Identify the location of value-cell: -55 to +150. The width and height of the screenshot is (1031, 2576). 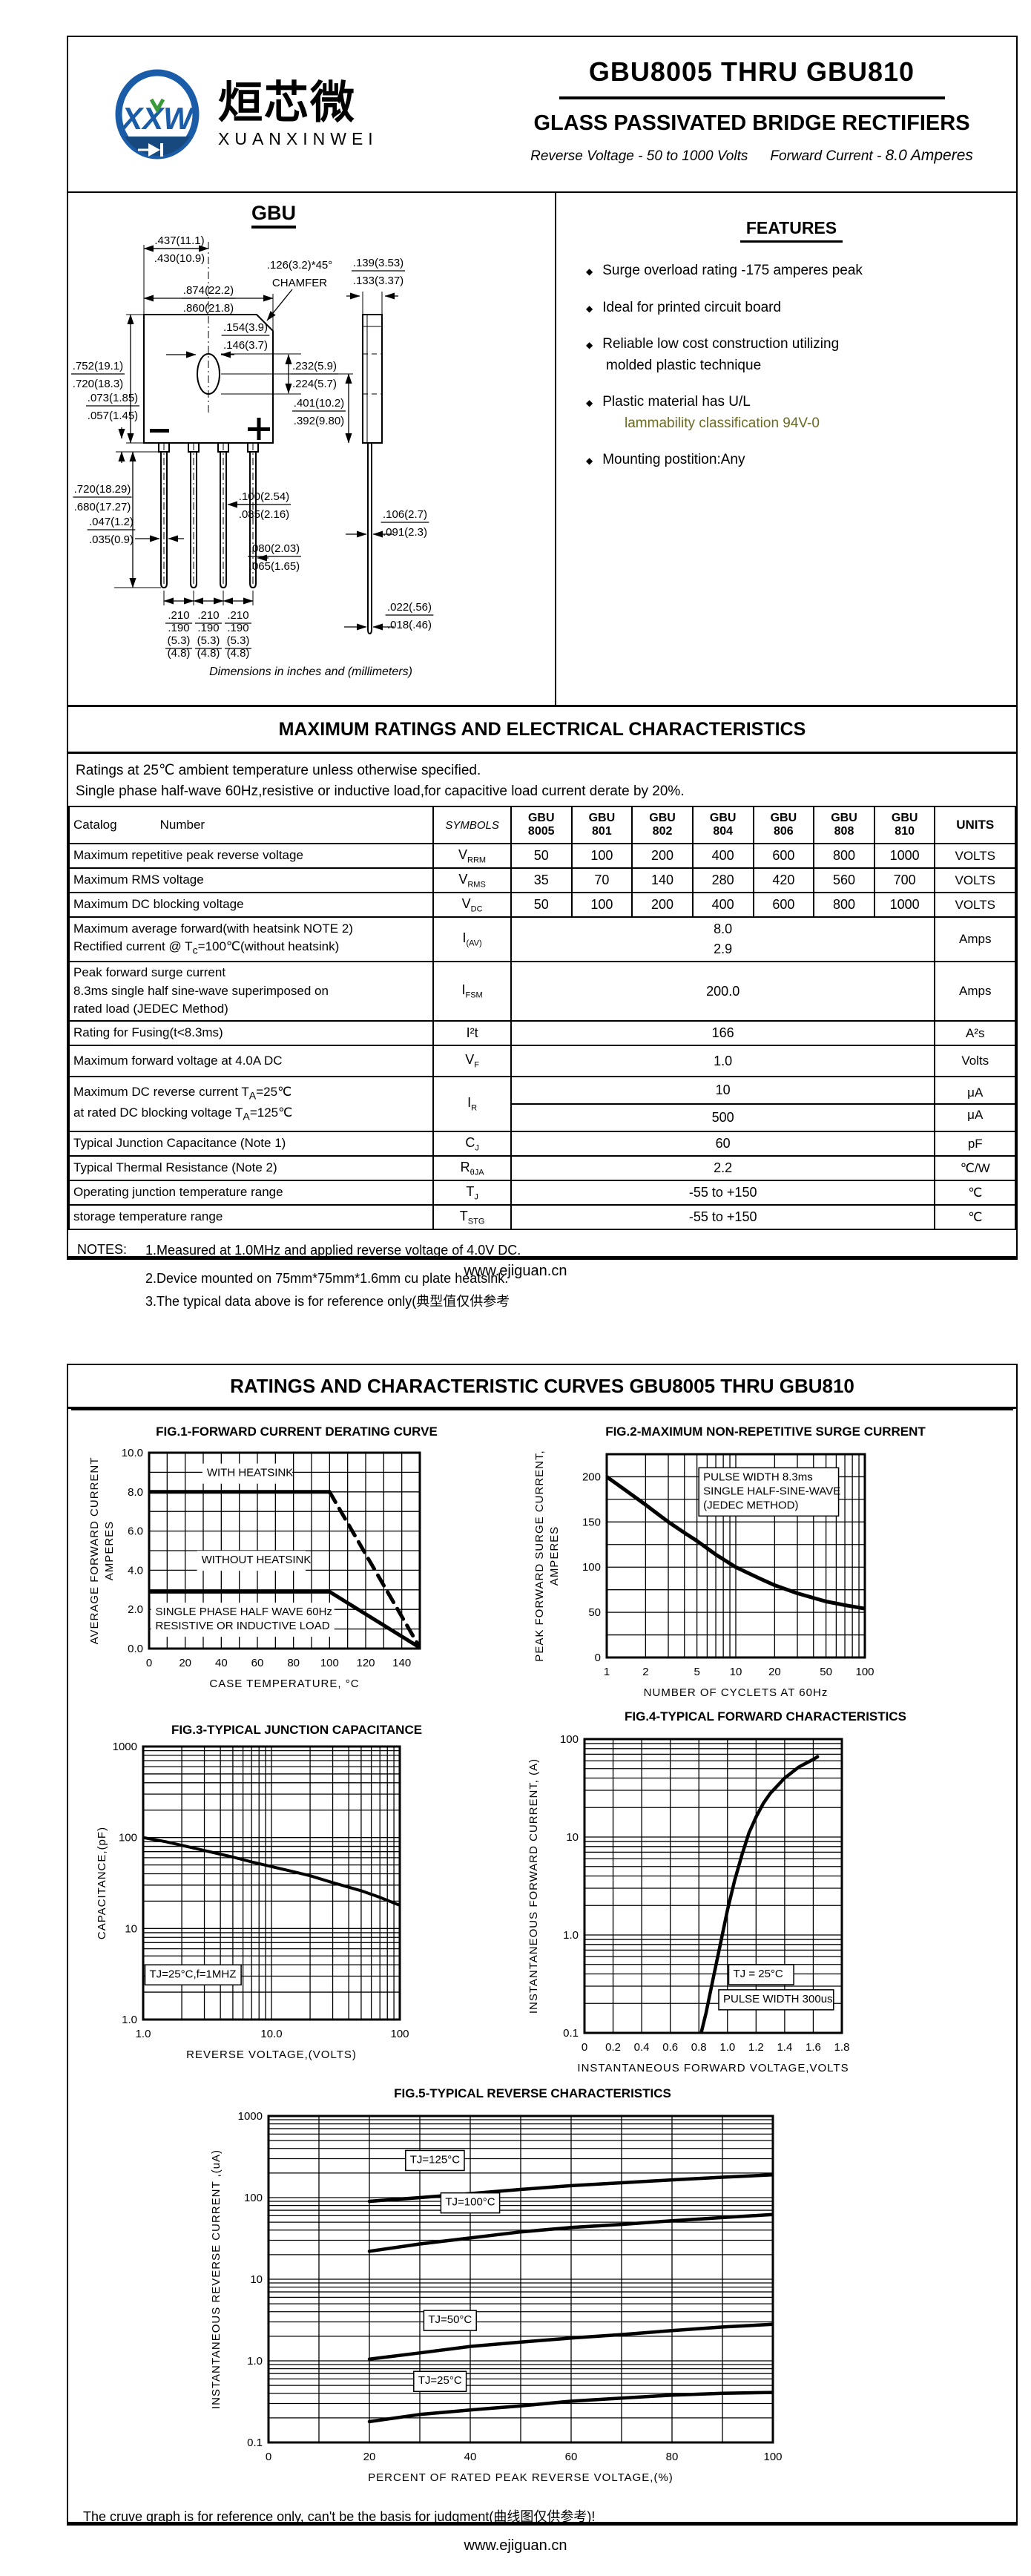
(723, 1217).